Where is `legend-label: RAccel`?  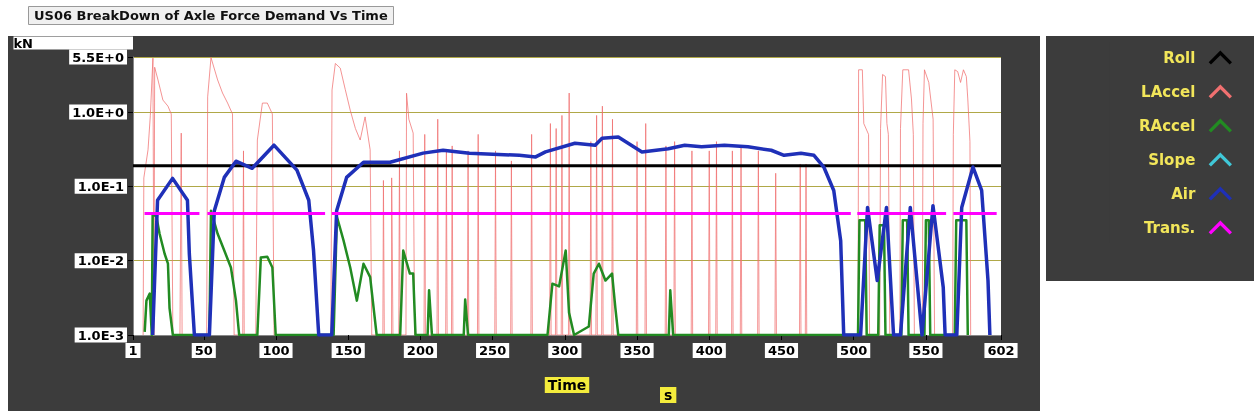
legend-label: RAccel is located at coordinates (1167, 125).